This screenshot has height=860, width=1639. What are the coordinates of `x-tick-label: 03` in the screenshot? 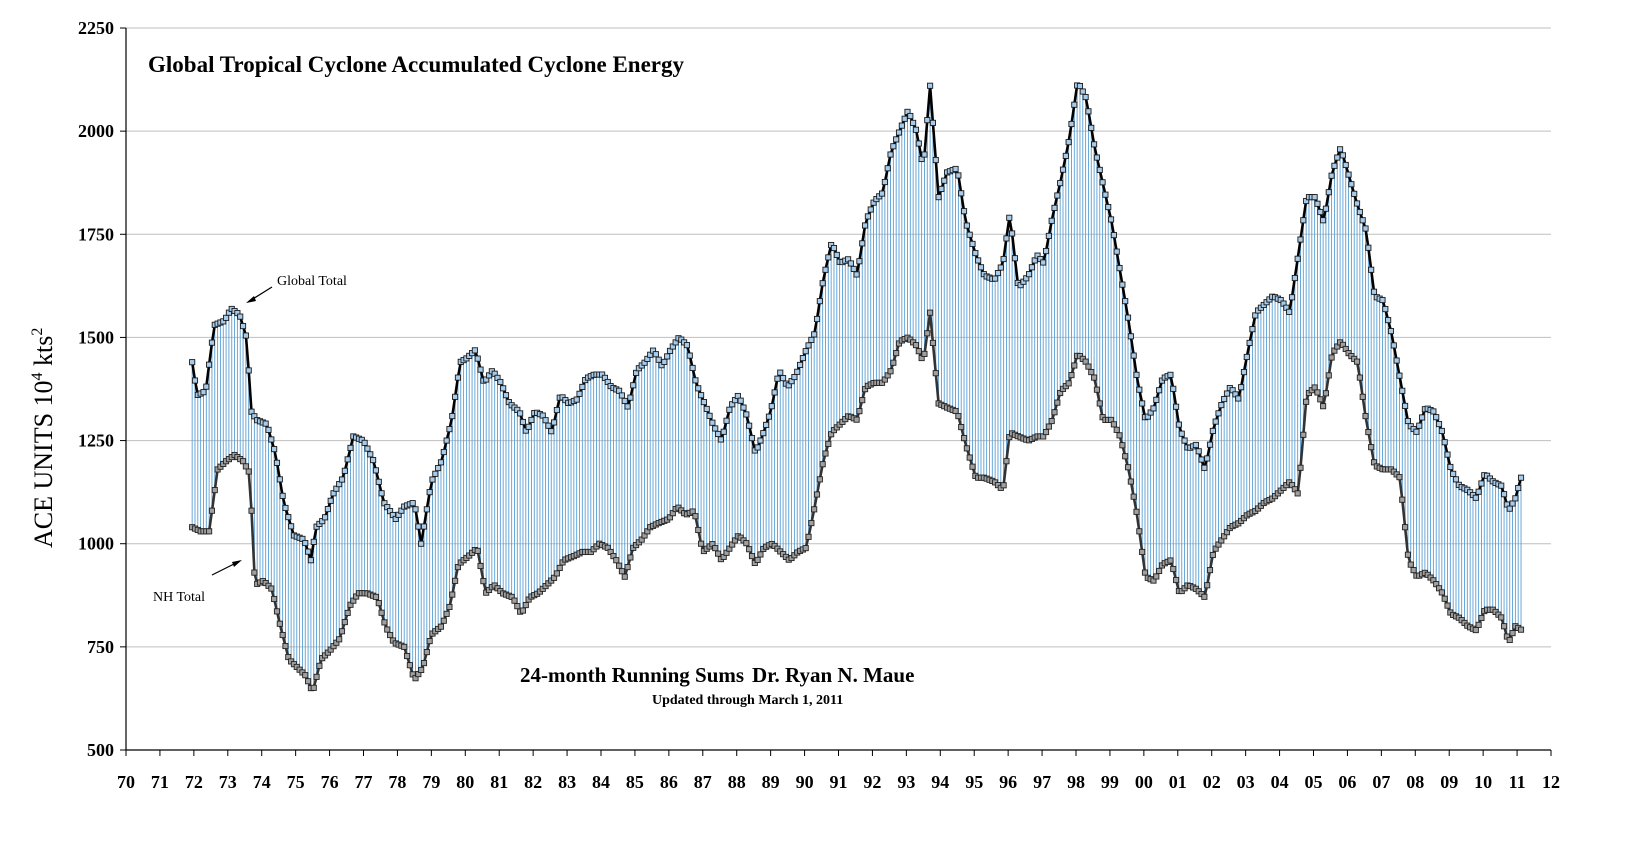 It's located at (1246, 782).